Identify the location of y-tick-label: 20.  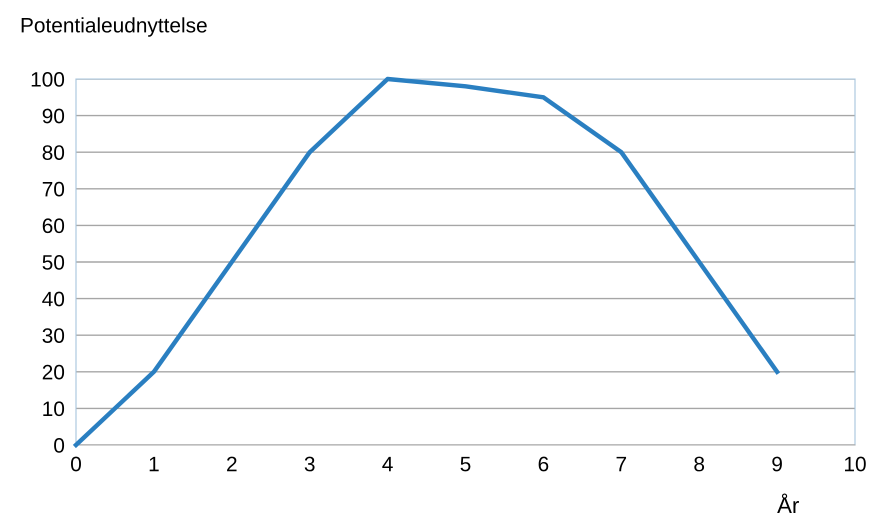
(53, 372).